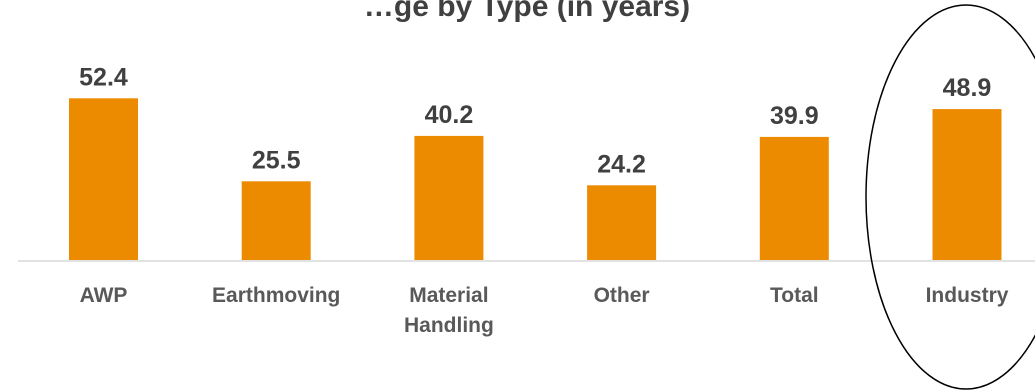  What do you see at coordinates (276, 220) in the screenshot?
I see `bar-earthmoving` at bounding box center [276, 220].